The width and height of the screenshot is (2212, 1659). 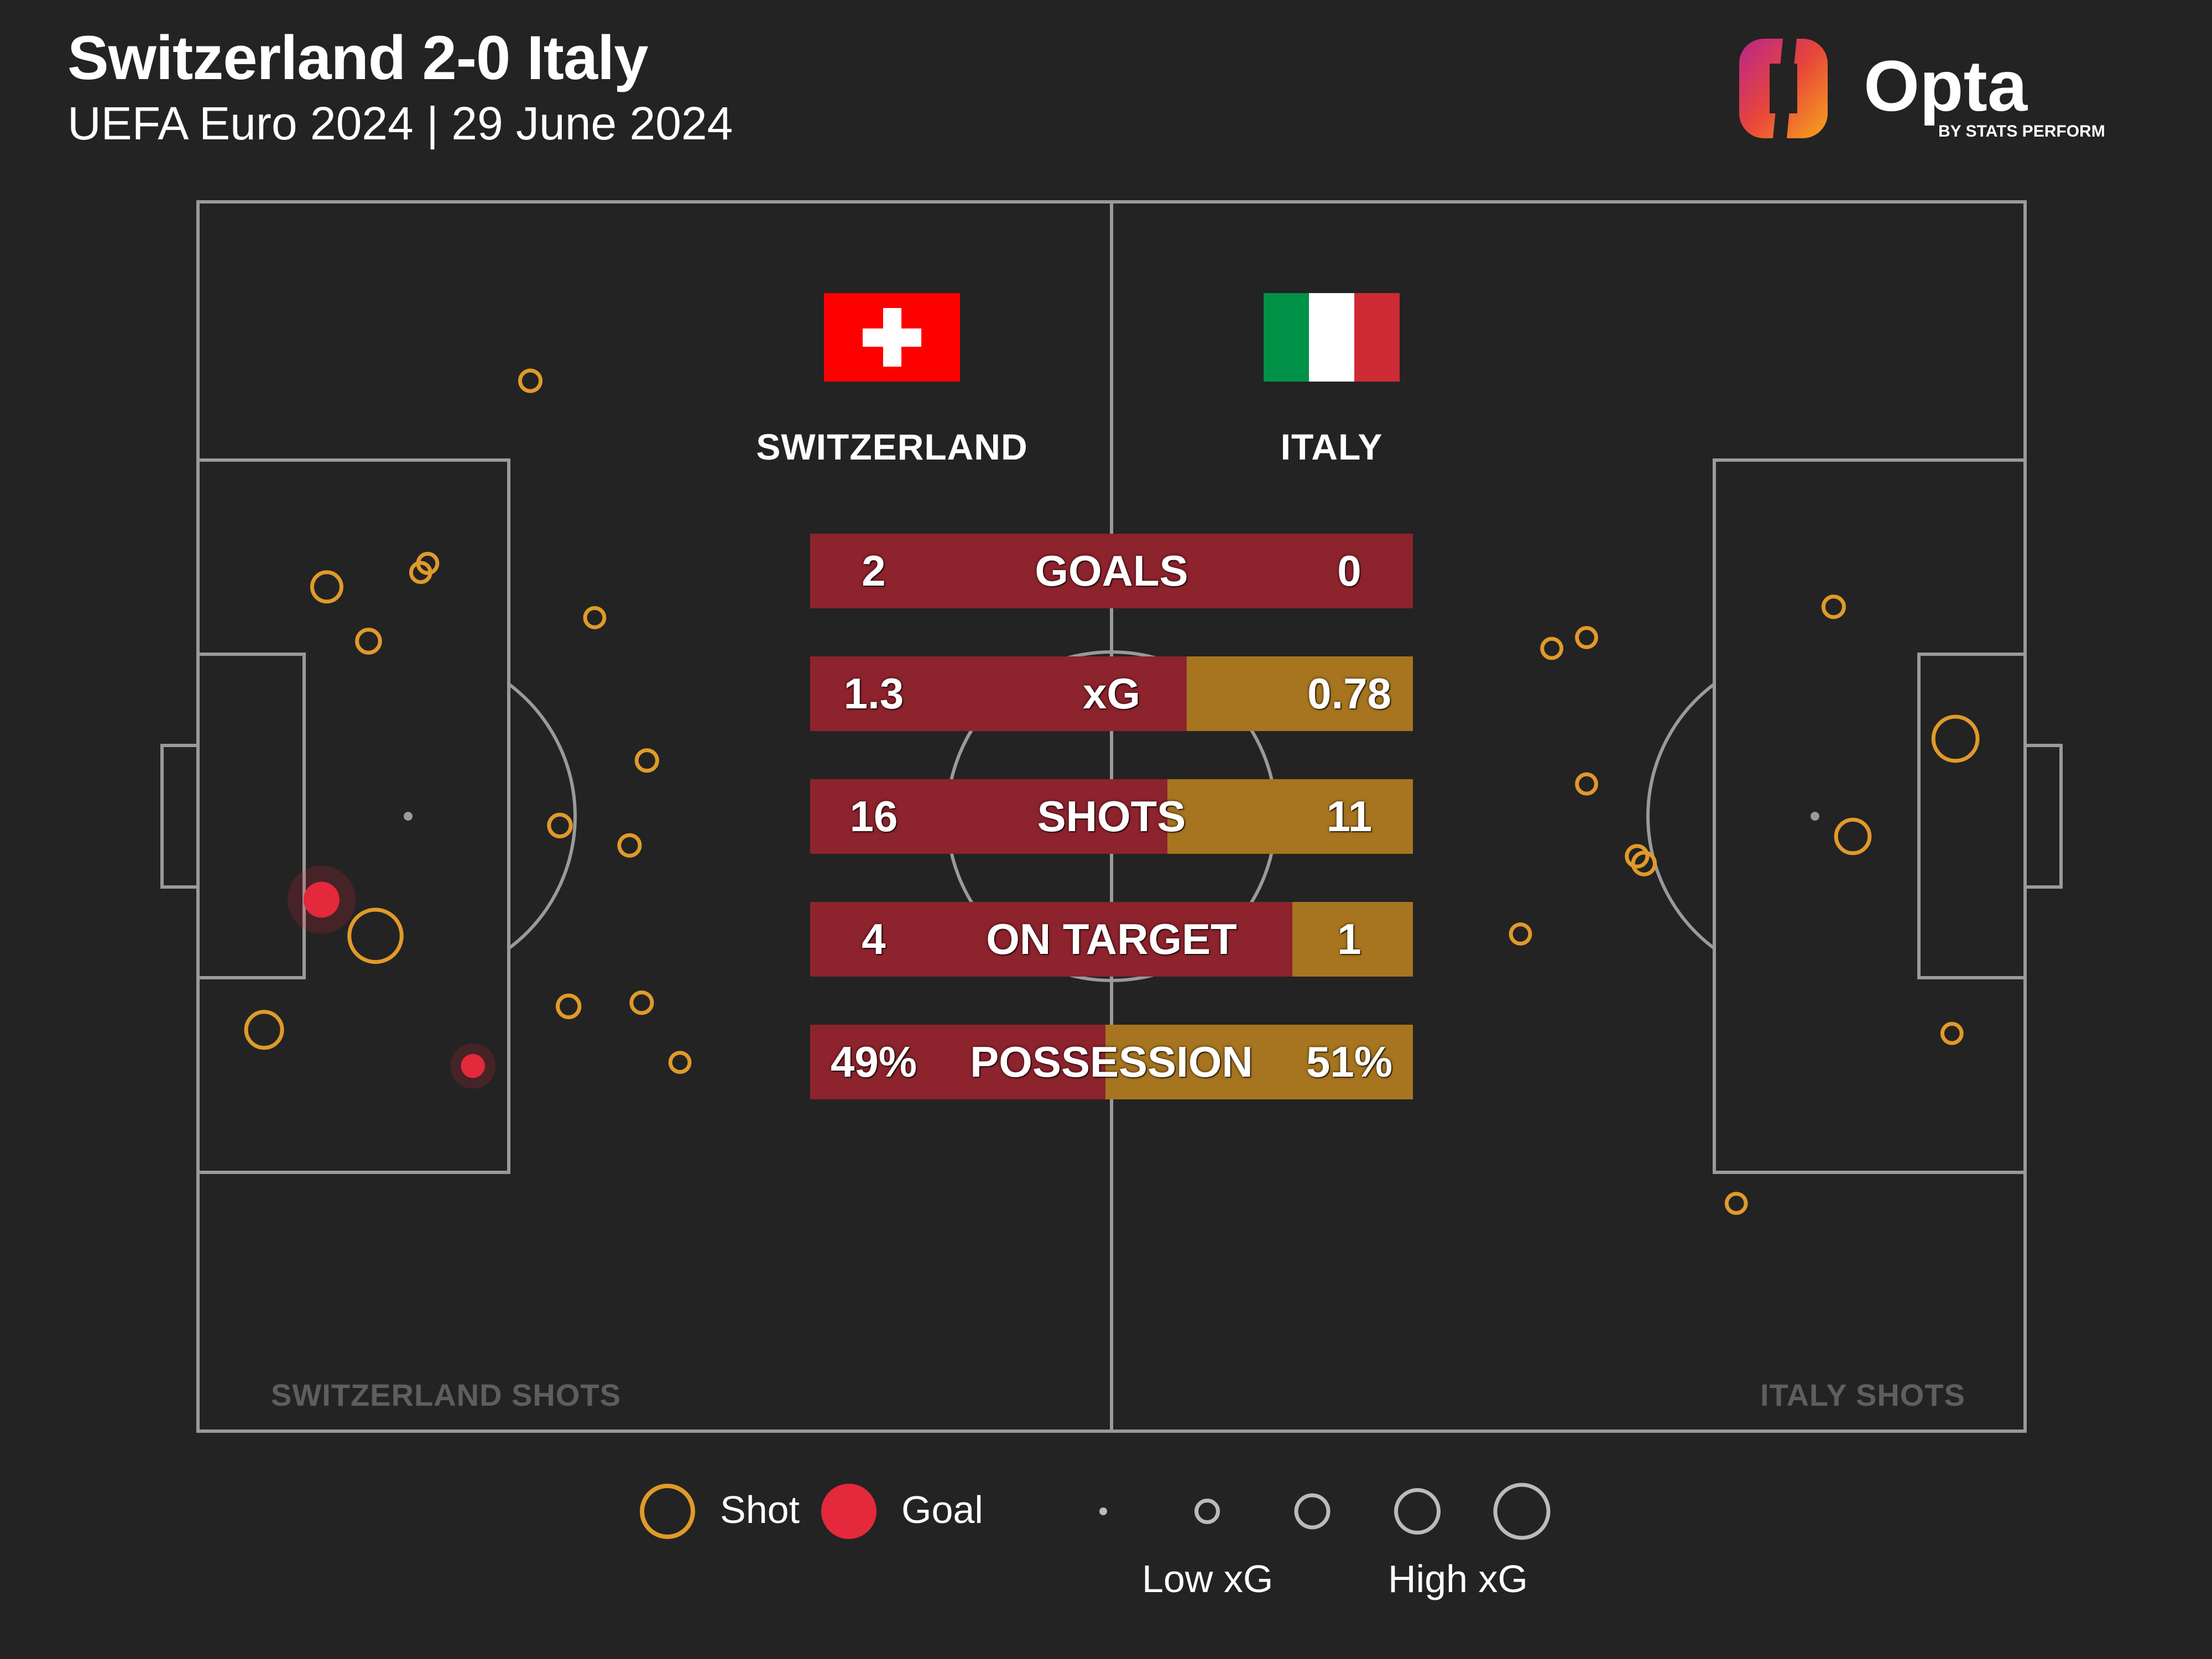 I want to click on left-six-yard-box, so click(x=251, y=816).